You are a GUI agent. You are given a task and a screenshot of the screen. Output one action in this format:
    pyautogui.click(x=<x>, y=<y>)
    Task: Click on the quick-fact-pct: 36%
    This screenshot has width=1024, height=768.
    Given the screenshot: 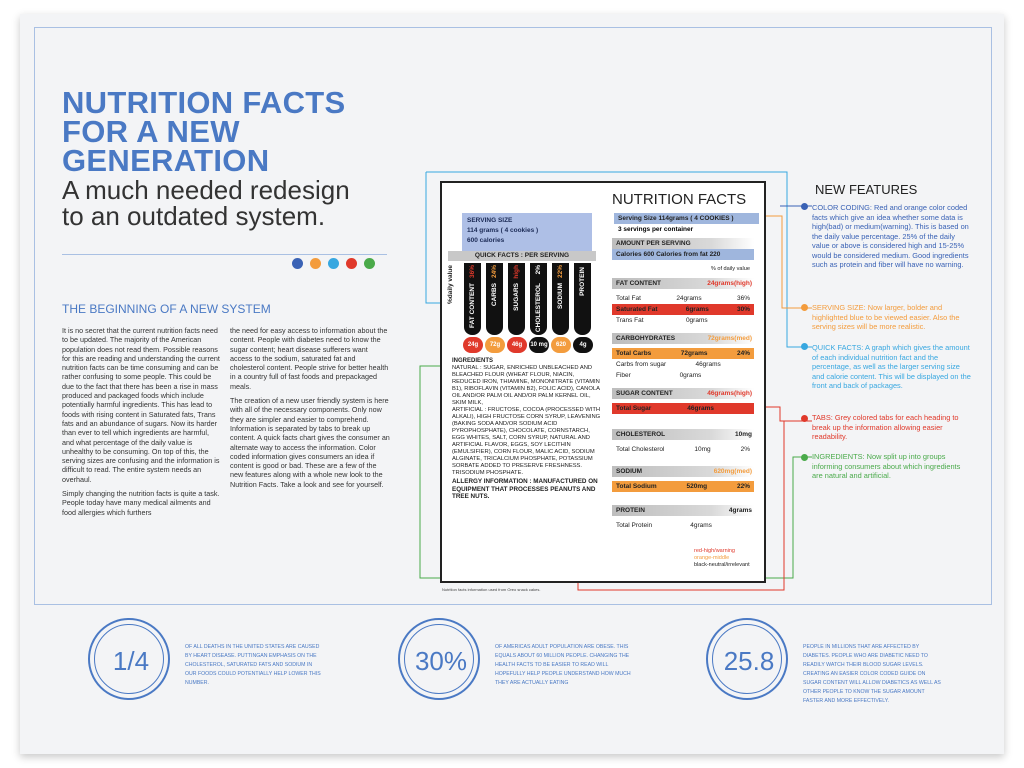 What is the action you would take?
    pyautogui.click(x=472, y=272)
    